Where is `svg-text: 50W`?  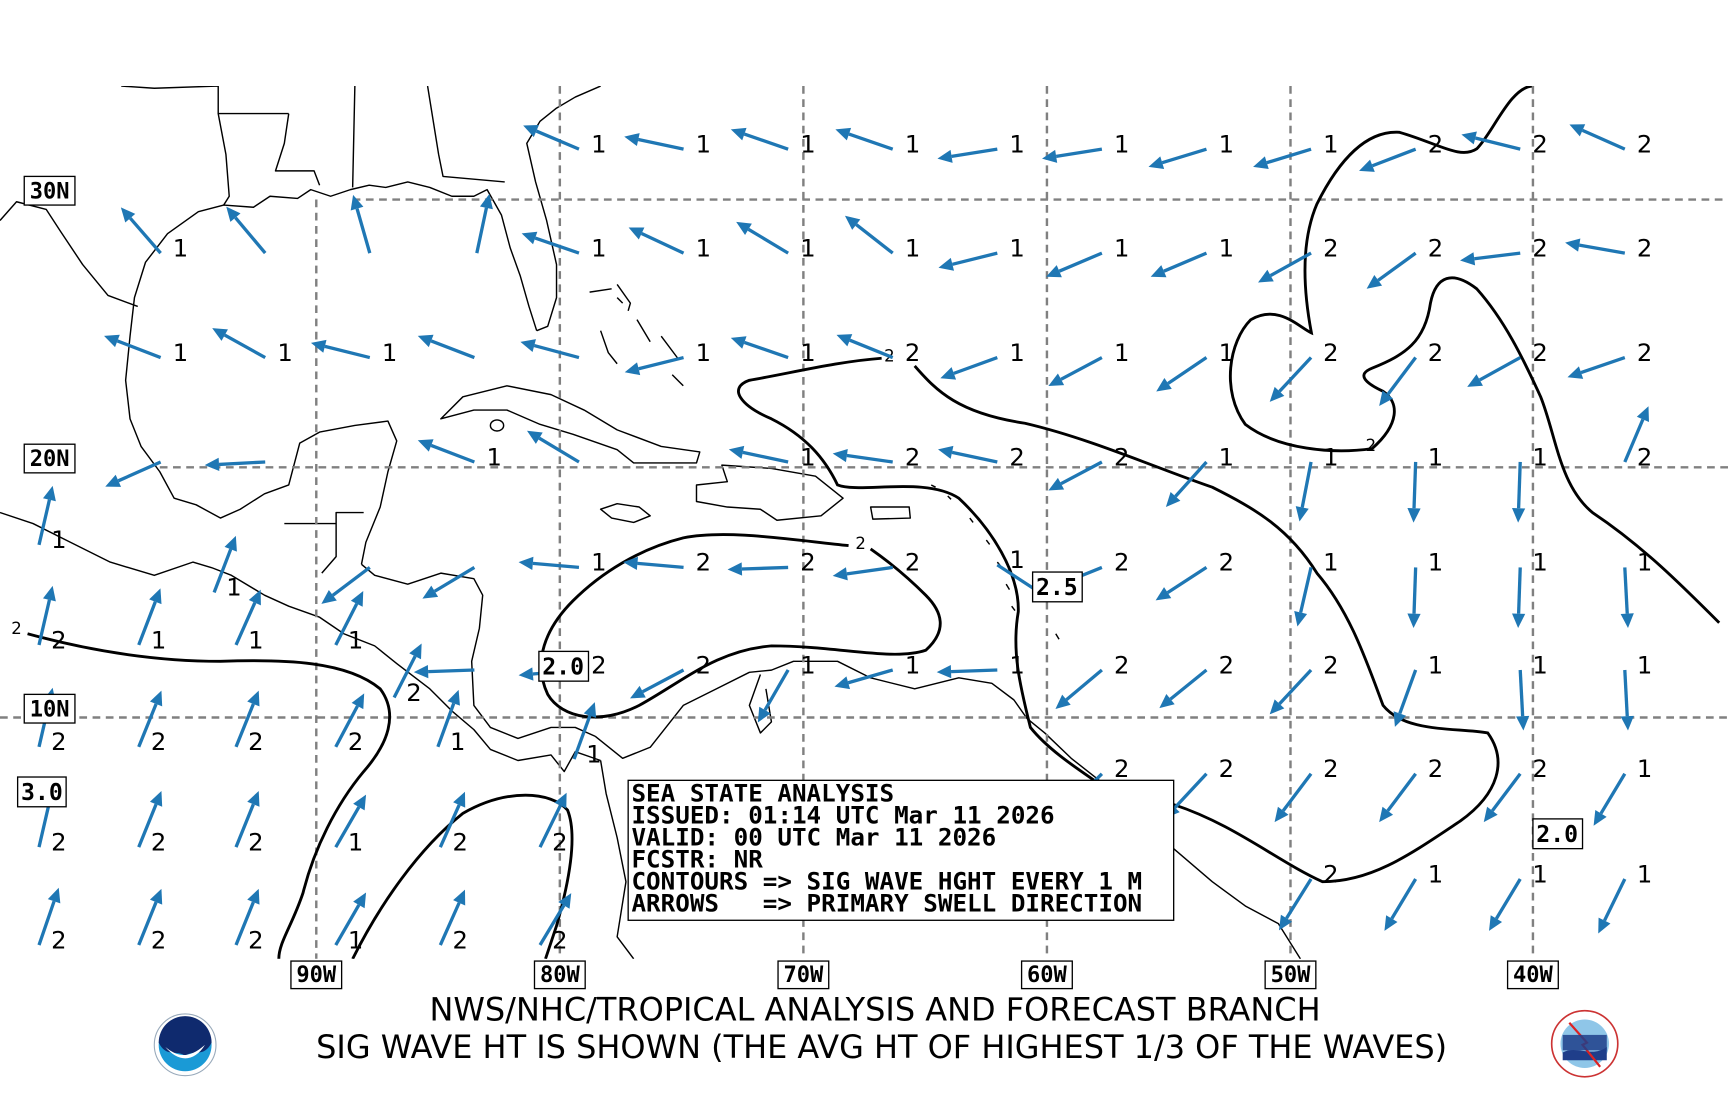 svg-text: 50W is located at coordinates (1291, 975).